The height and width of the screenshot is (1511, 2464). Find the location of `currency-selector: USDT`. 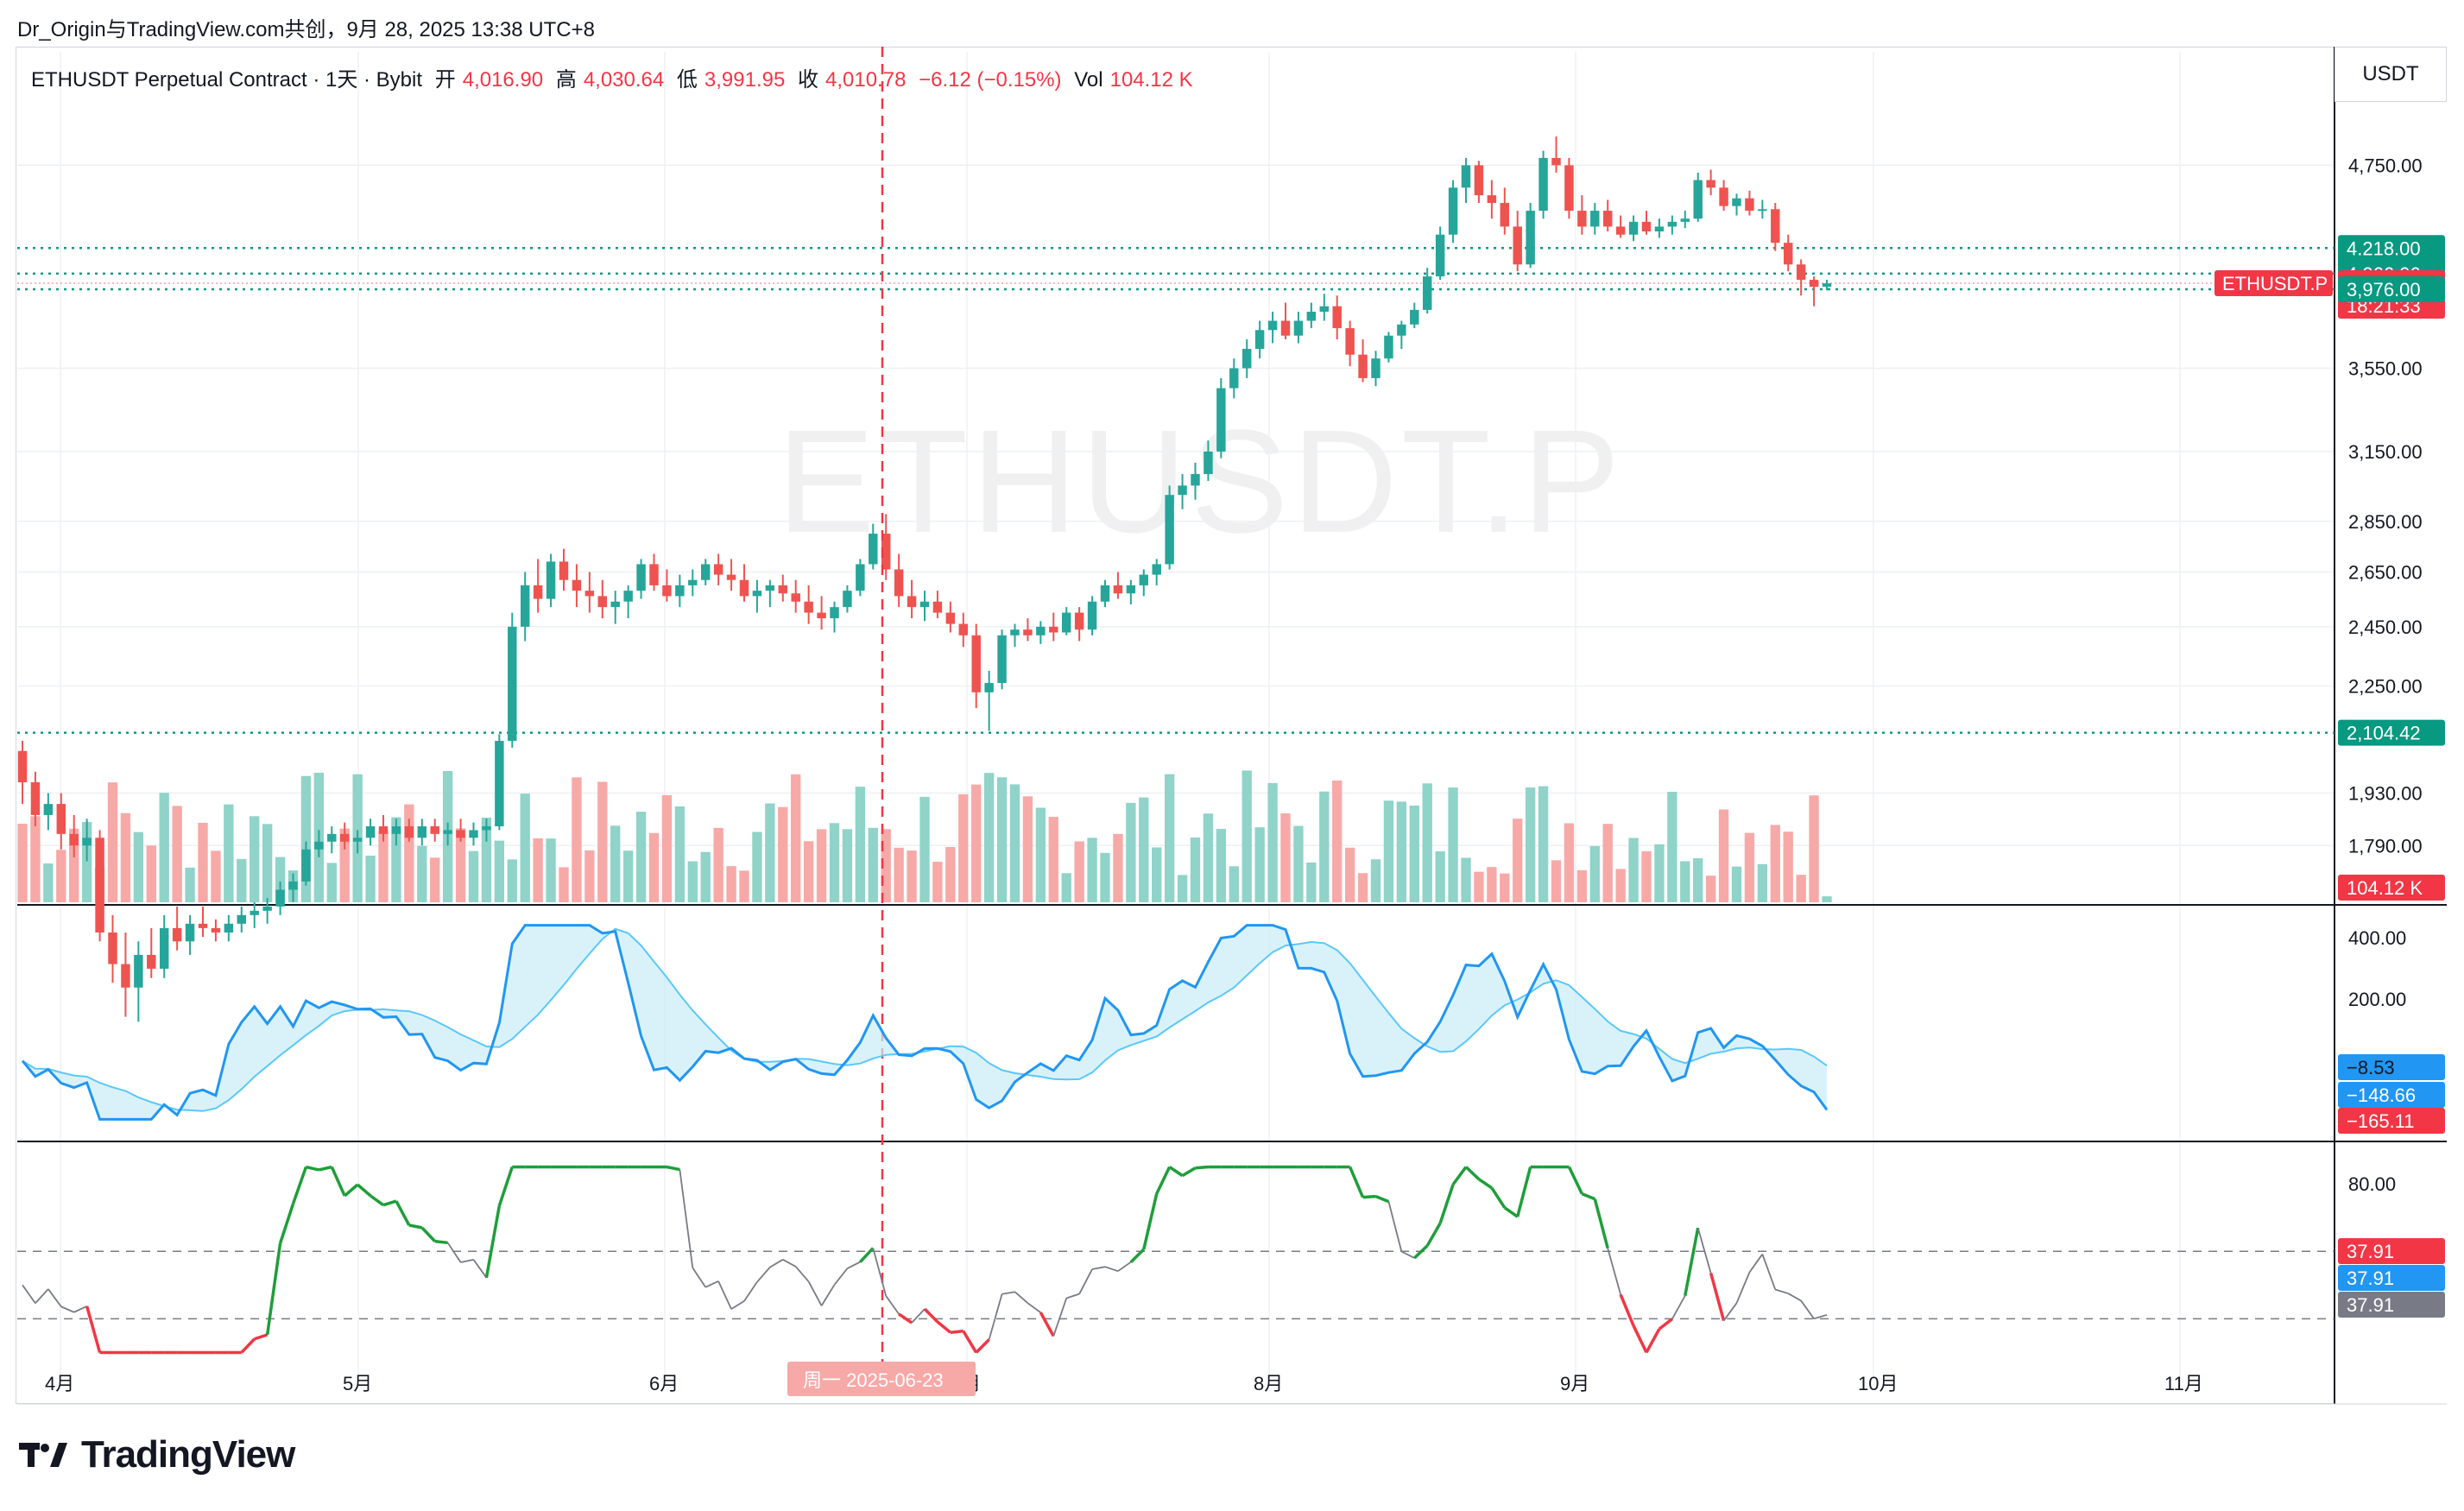

currency-selector: USDT is located at coordinates (2390, 74).